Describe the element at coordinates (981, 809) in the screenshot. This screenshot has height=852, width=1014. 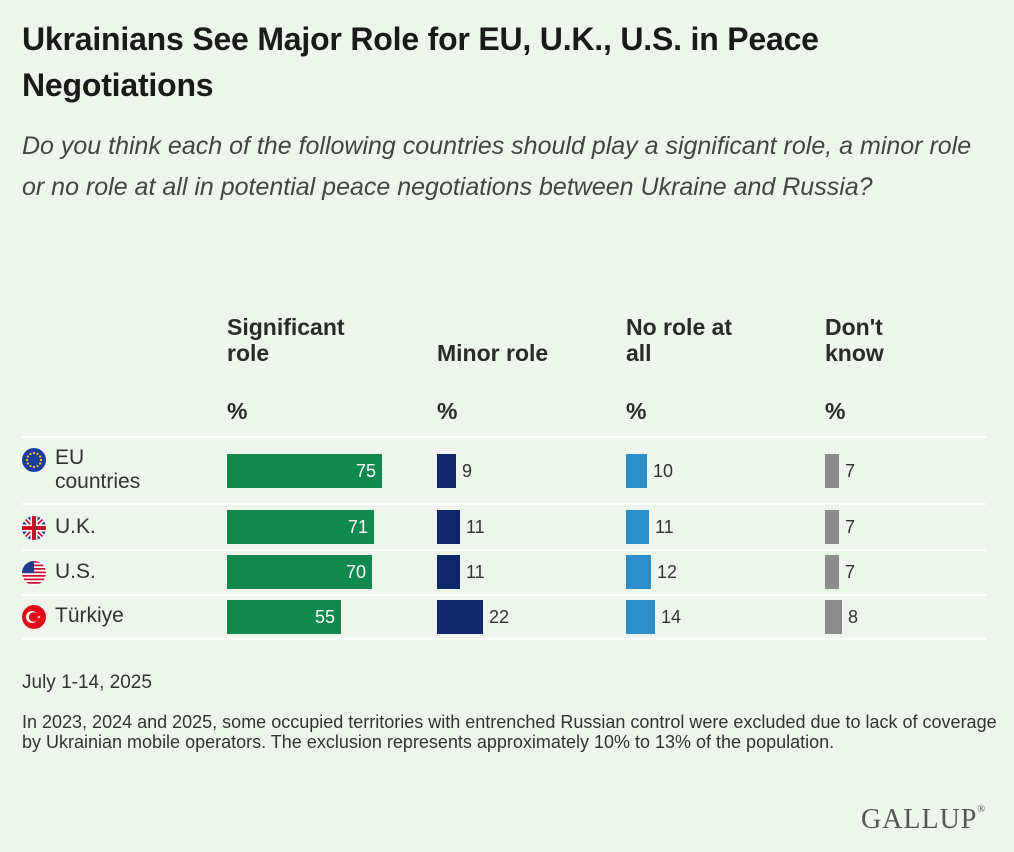
I see `registered-mark: ®` at that location.